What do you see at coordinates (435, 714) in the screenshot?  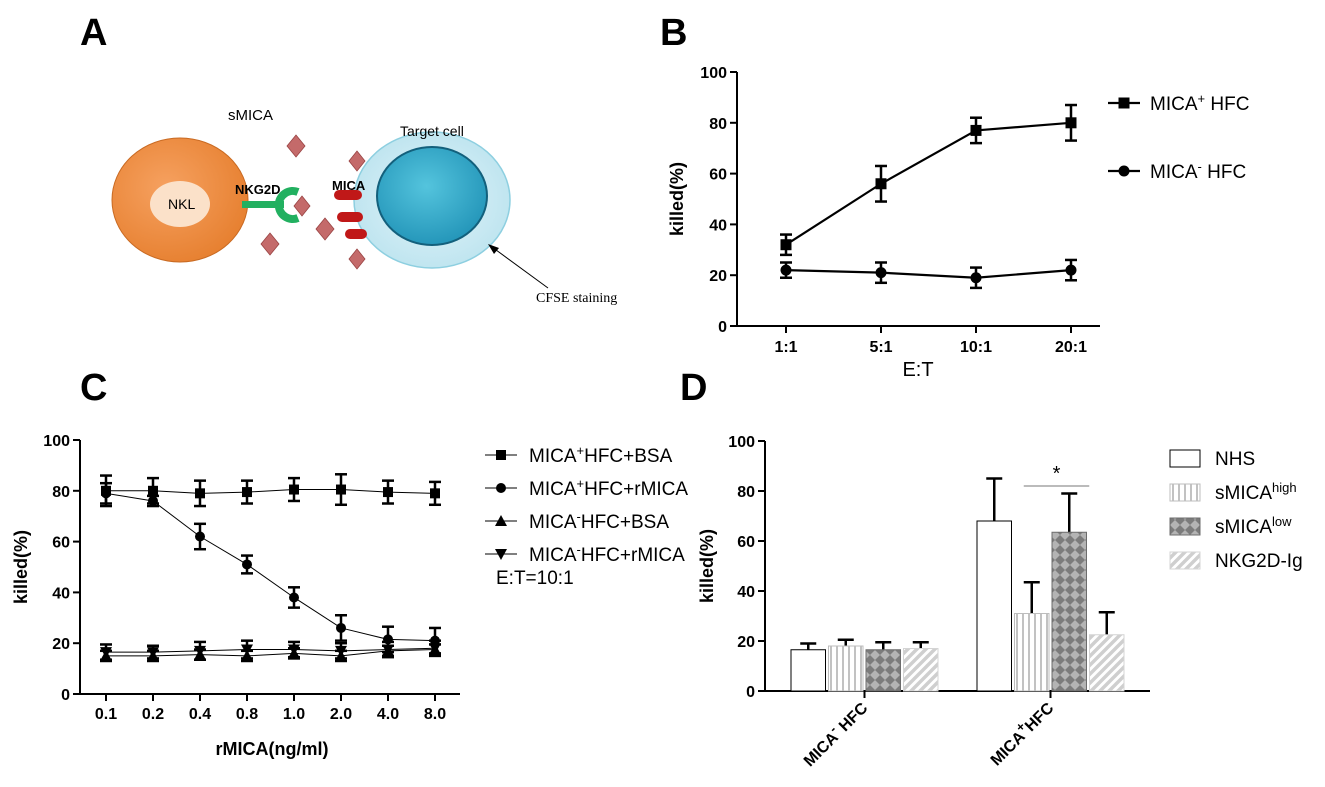 I see `x-tick-label: 8.0` at bounding box center [435, 714].